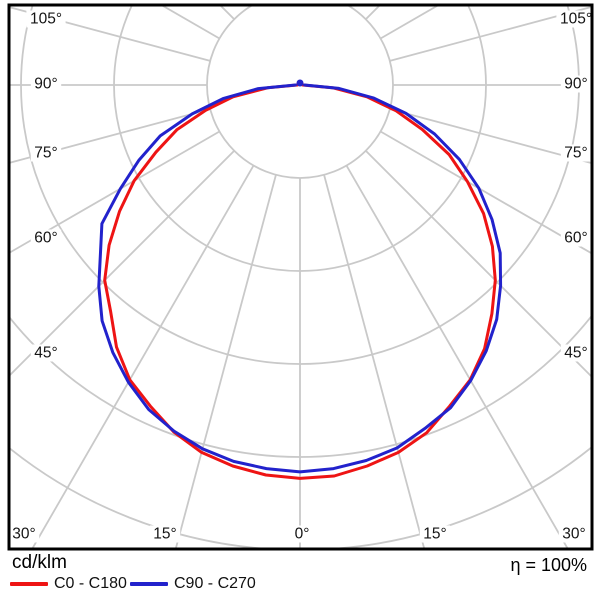 The width and height of the screenshot is (600, 600). I want to click on grid-radial--60, so click(115, 192).